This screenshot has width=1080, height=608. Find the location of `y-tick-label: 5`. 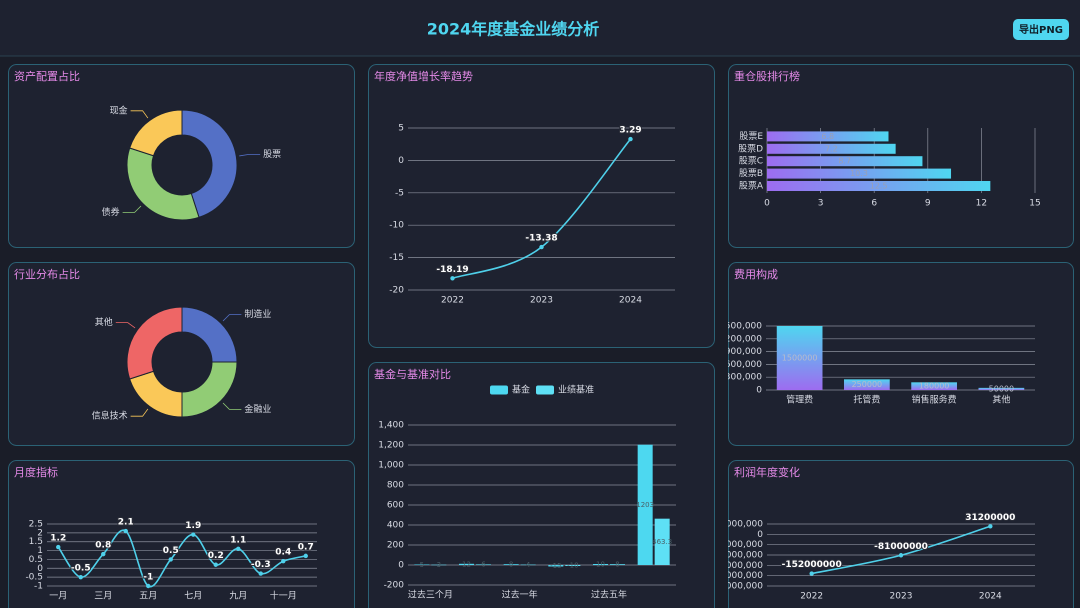

y-tick-label: 5 is located at coordinates (401, 129).